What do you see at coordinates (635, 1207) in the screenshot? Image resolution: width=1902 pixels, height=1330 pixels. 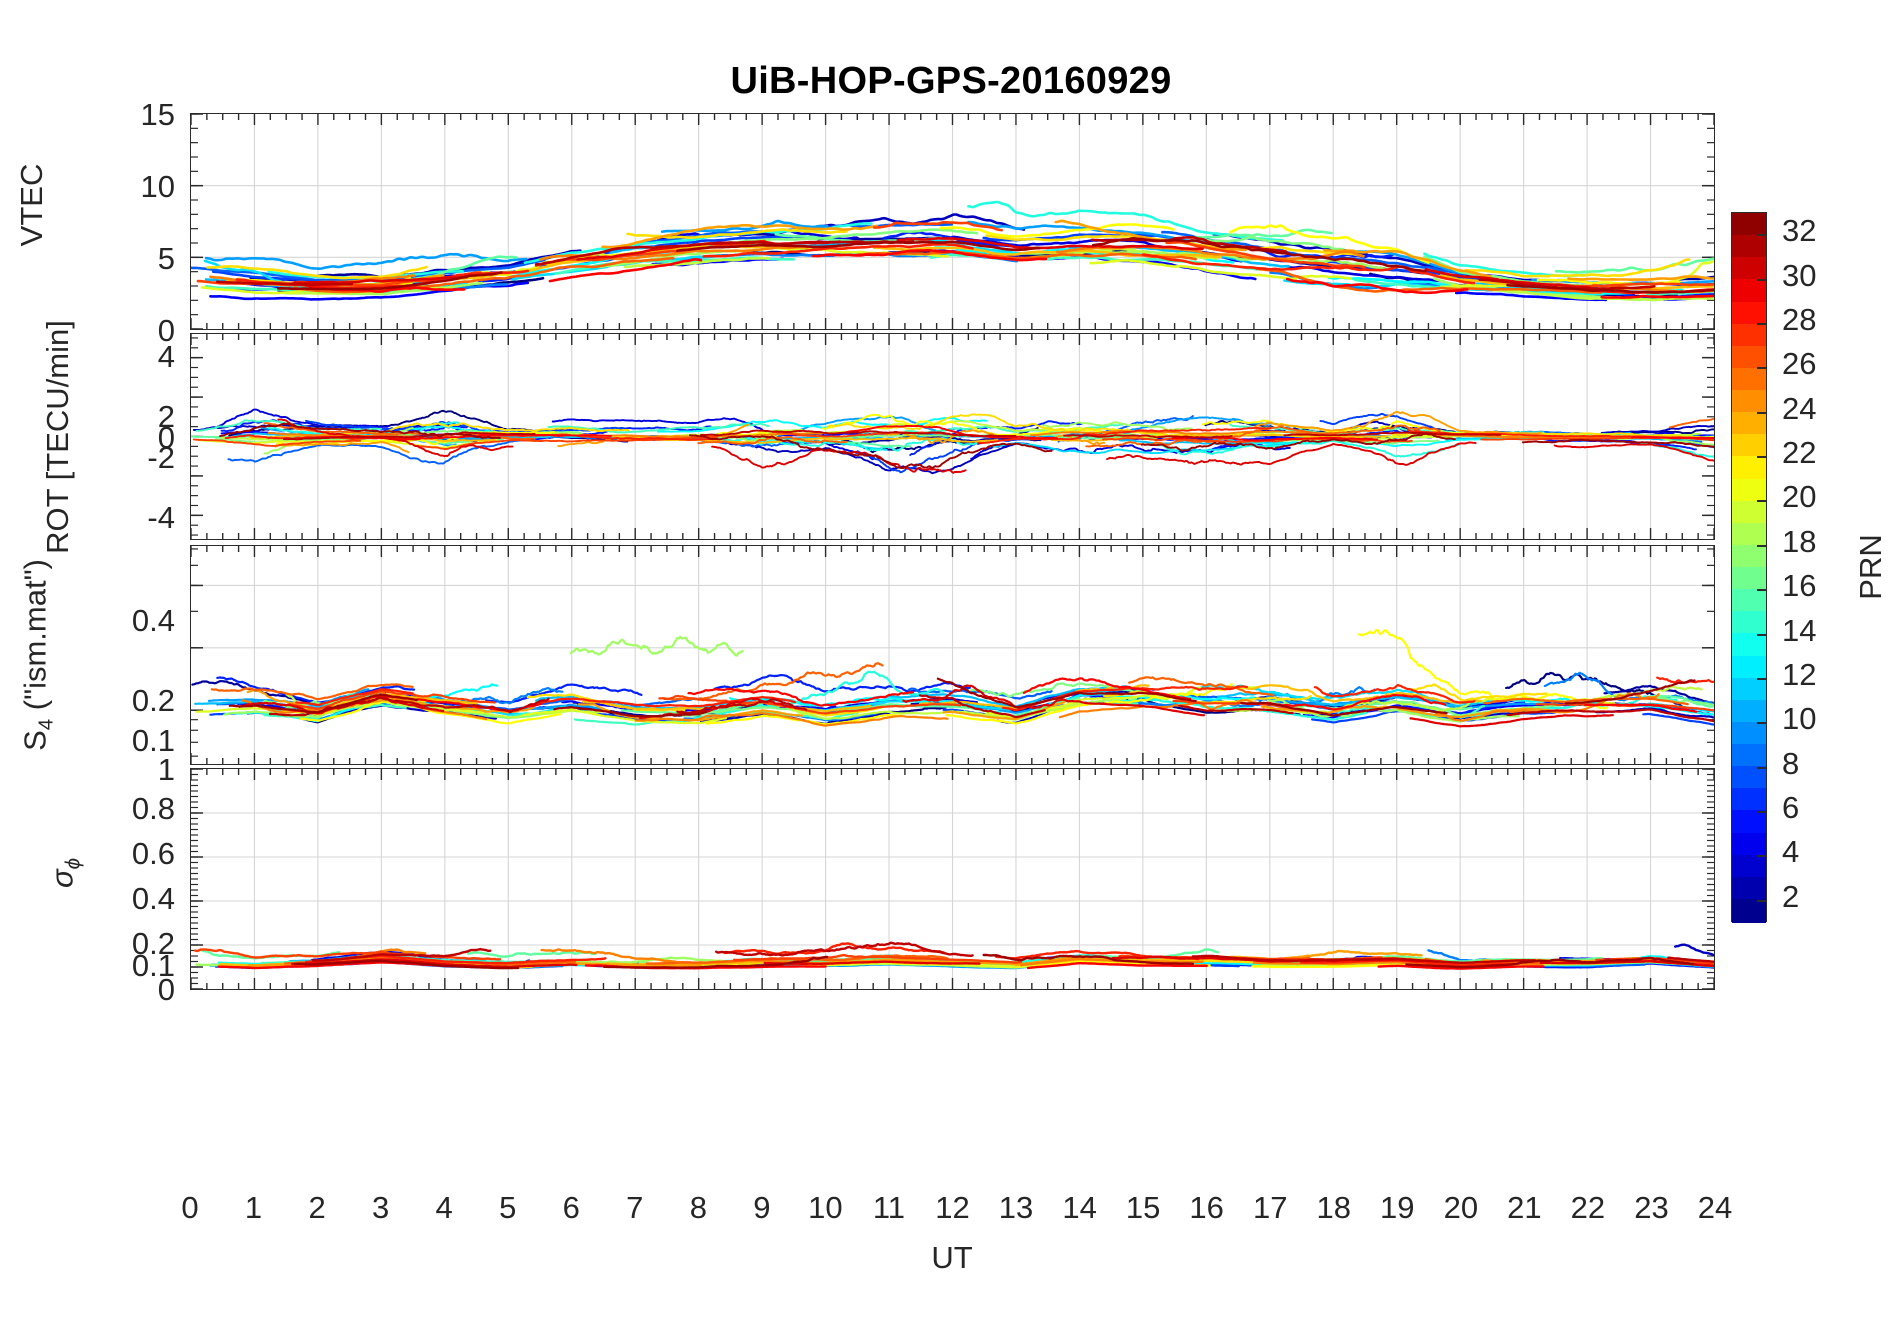 I see `xtick-7: 7` at bounding box center [635, 1207].